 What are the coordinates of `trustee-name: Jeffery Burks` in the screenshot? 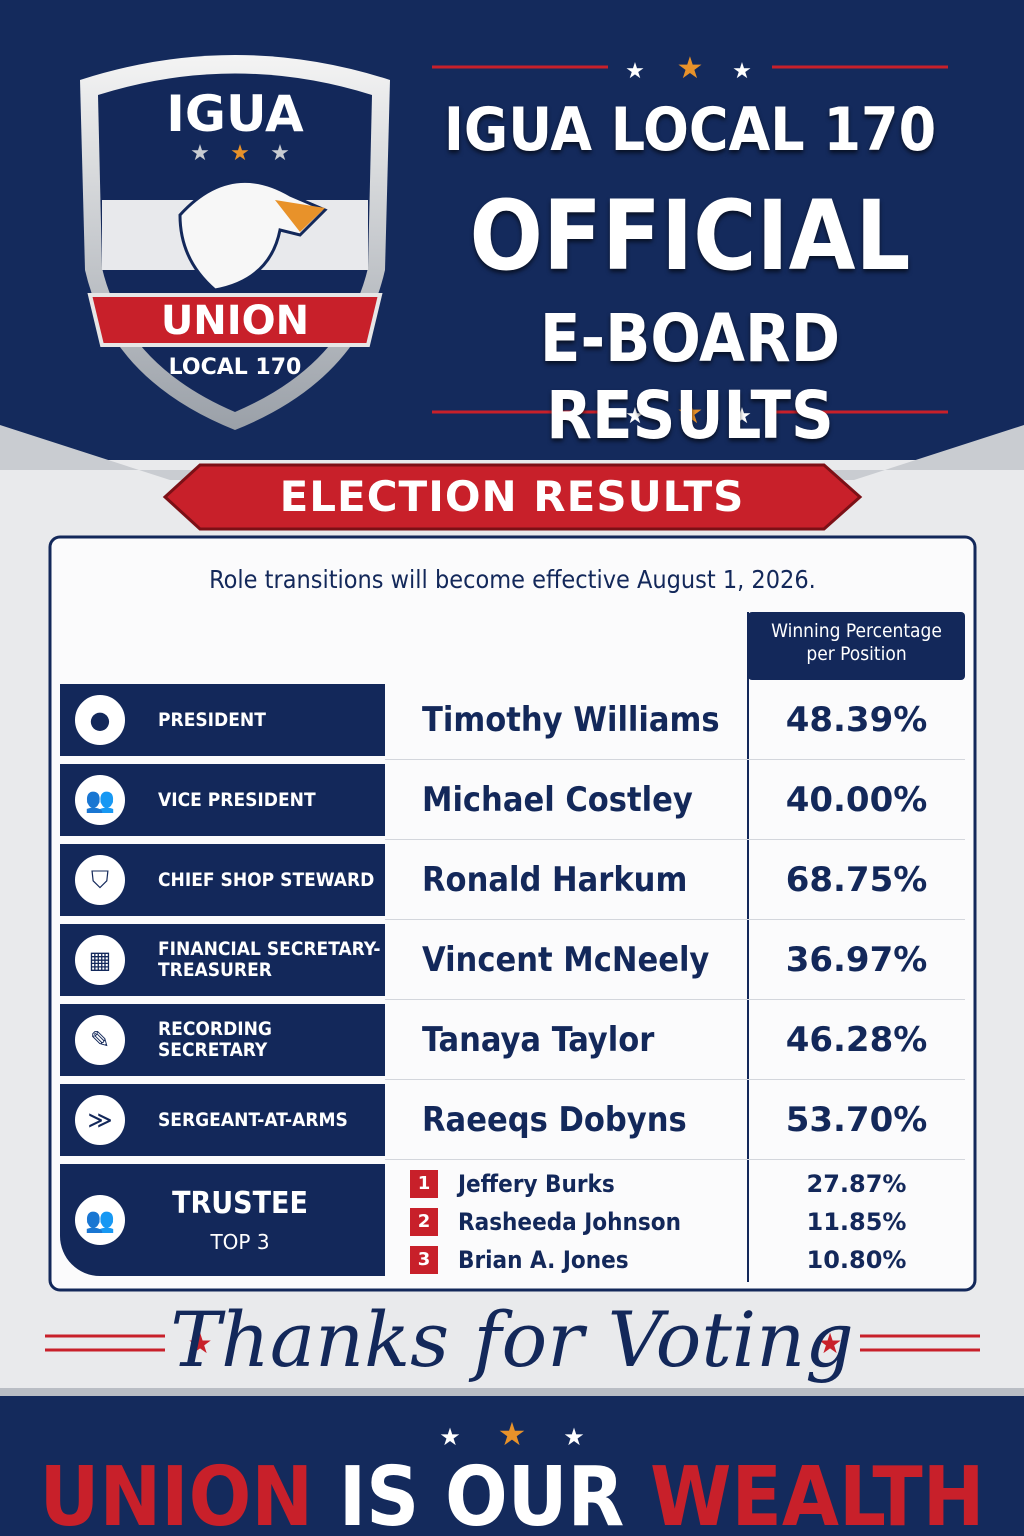 It's located at (536, 1184).